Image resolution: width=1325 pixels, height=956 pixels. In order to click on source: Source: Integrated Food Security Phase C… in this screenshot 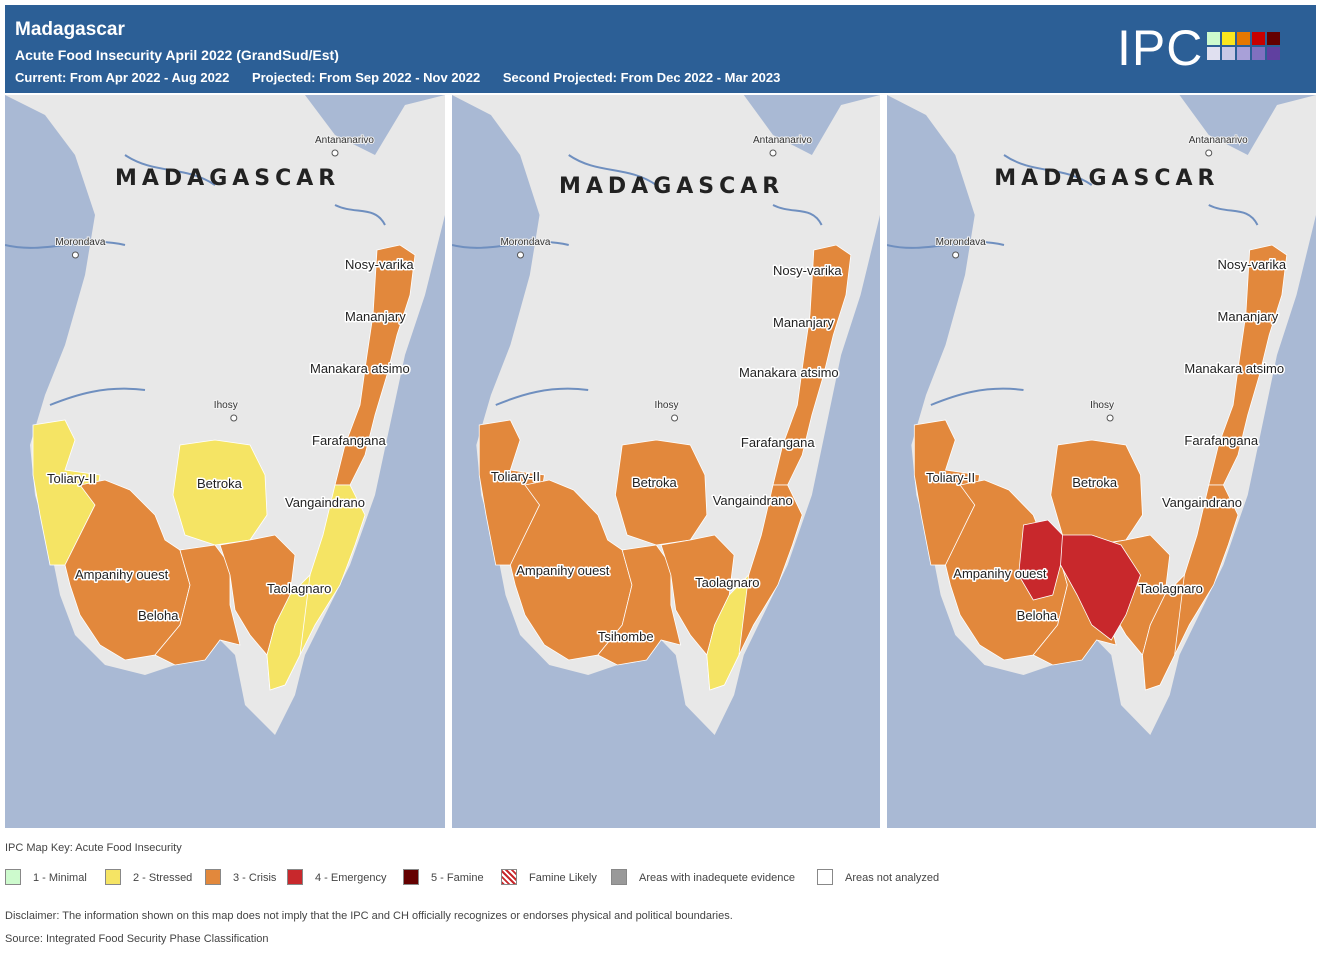, I will do `click(137, 939)`.